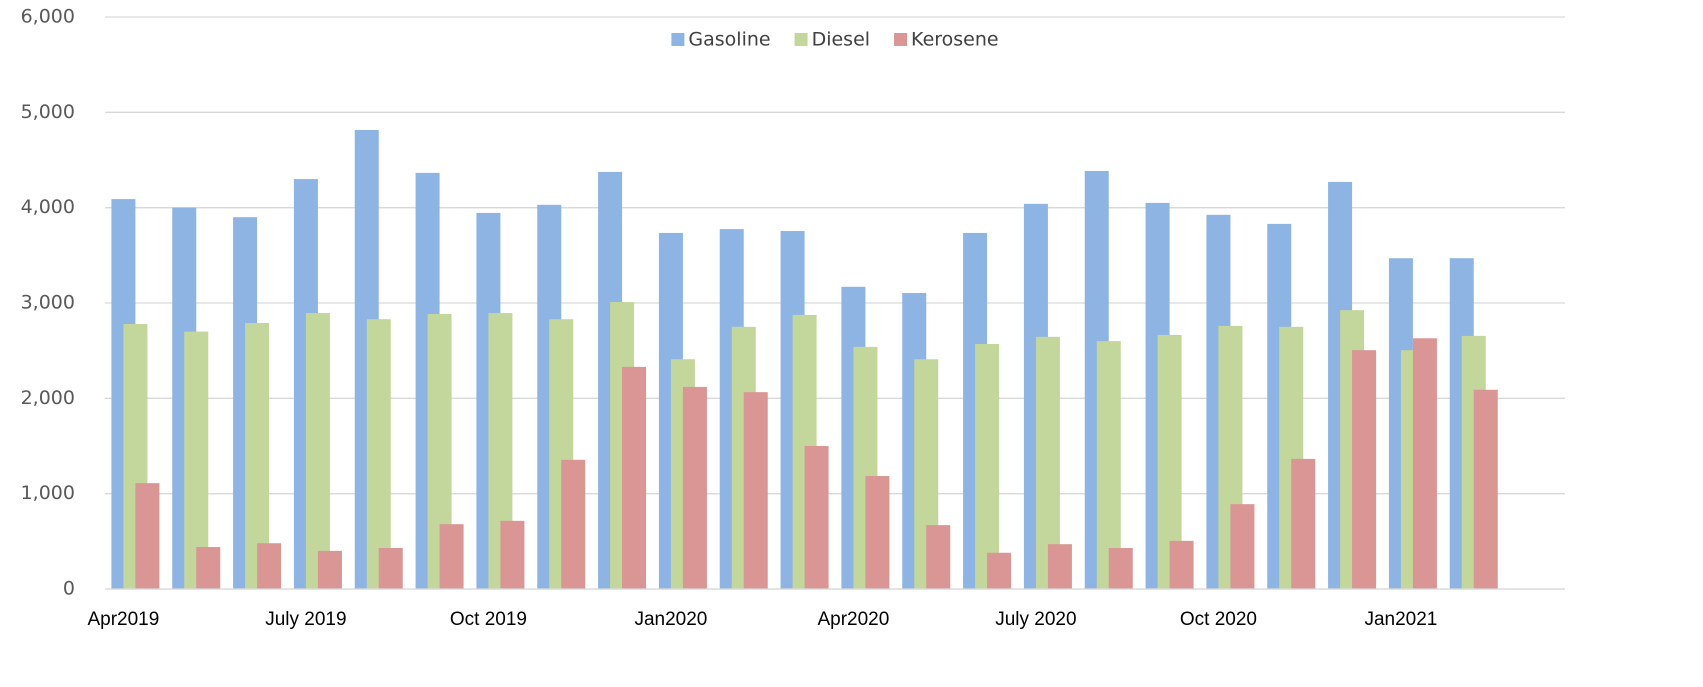 This screenshot has height=687, width=1703. I want to click on y-tick-label: 4,000, so click(48, 207).